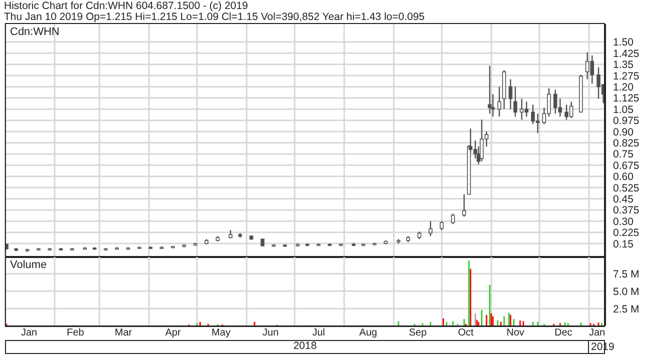 Image resolution: width=645 pixels, height=355 pixels. I want to click on y-tick-label: 0.60, so click(623, 177).